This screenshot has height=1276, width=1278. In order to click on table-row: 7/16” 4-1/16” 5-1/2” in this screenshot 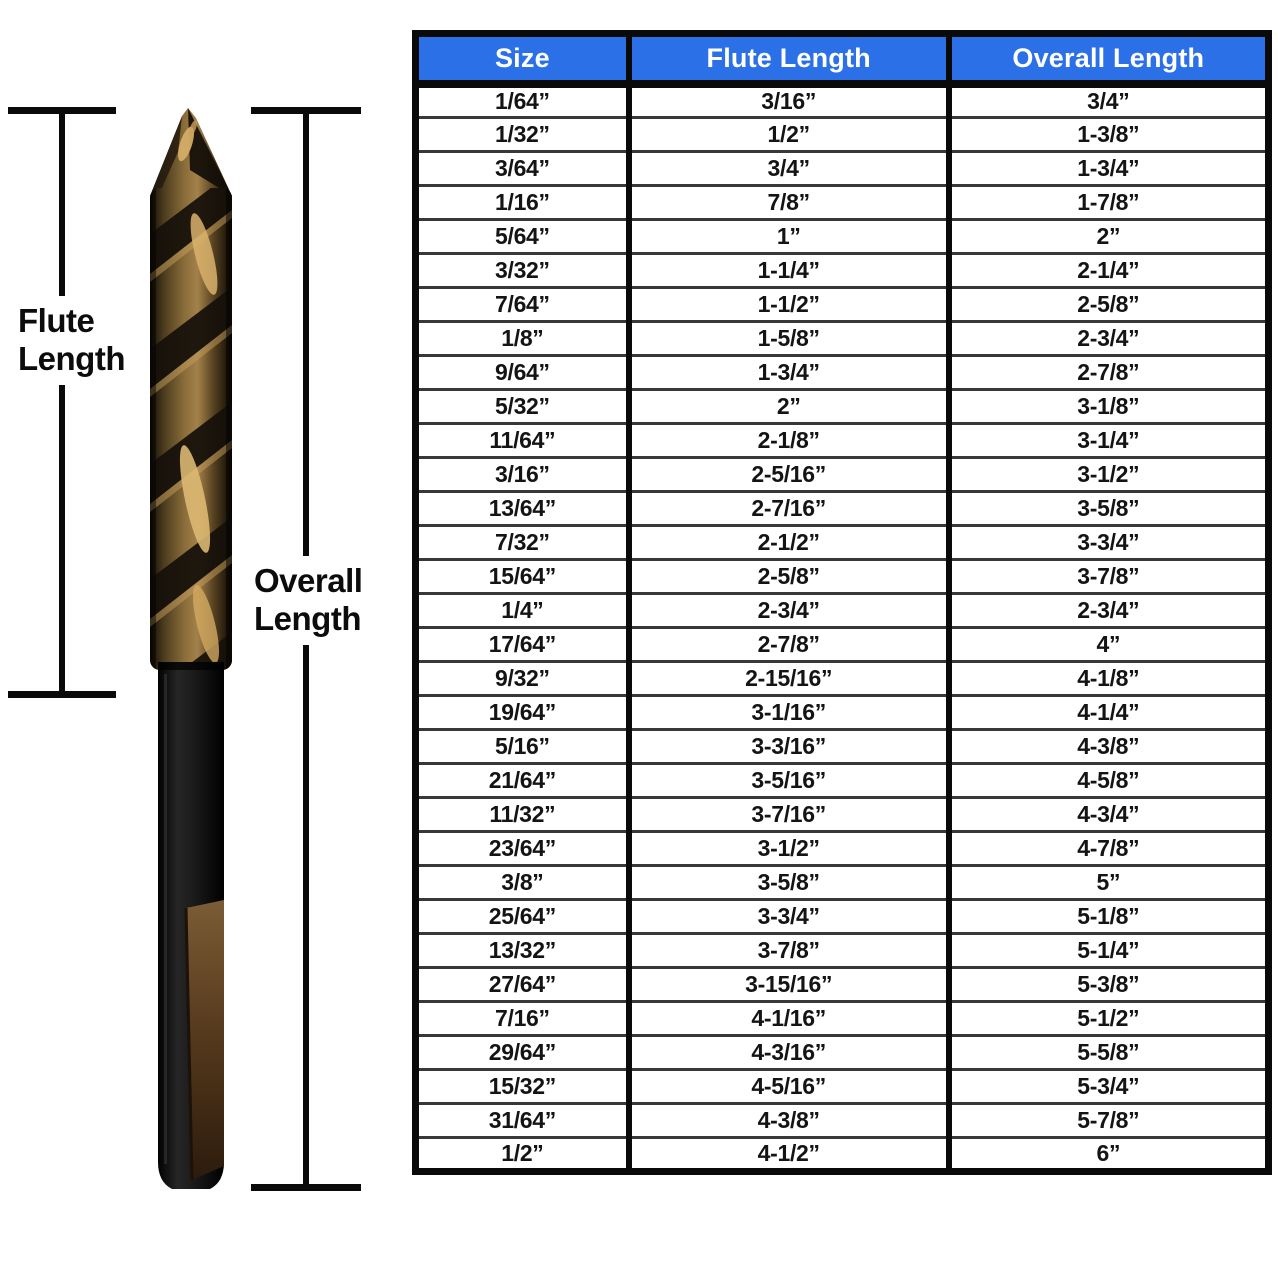, I will do `click(842, 1018)`.